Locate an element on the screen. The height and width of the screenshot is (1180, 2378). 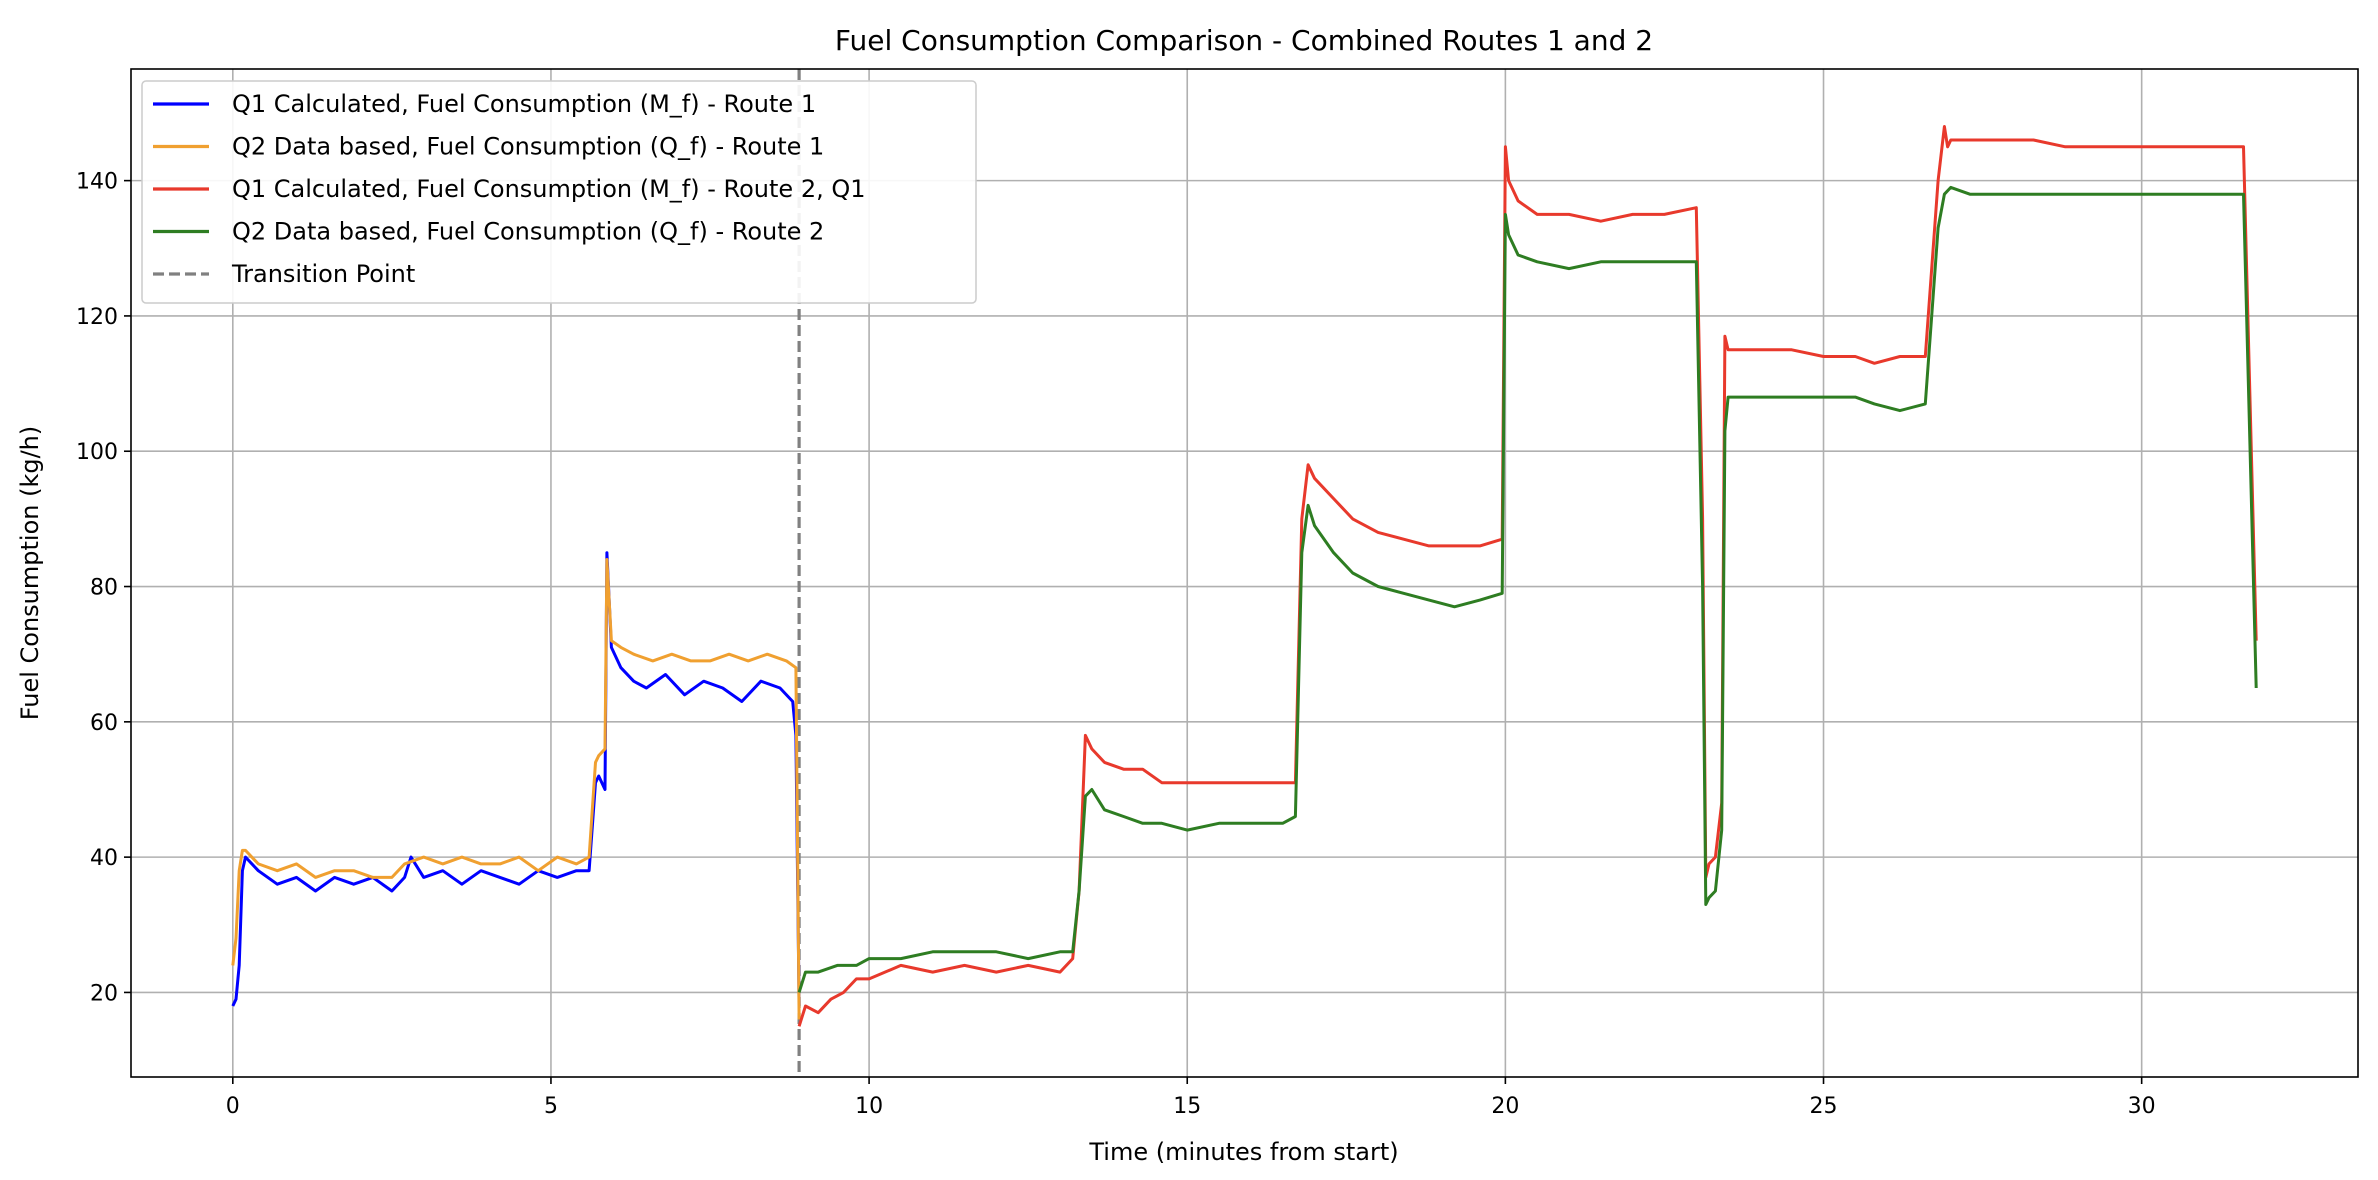
x-tick-label: 25 is located at coordinates (1824, 1106).